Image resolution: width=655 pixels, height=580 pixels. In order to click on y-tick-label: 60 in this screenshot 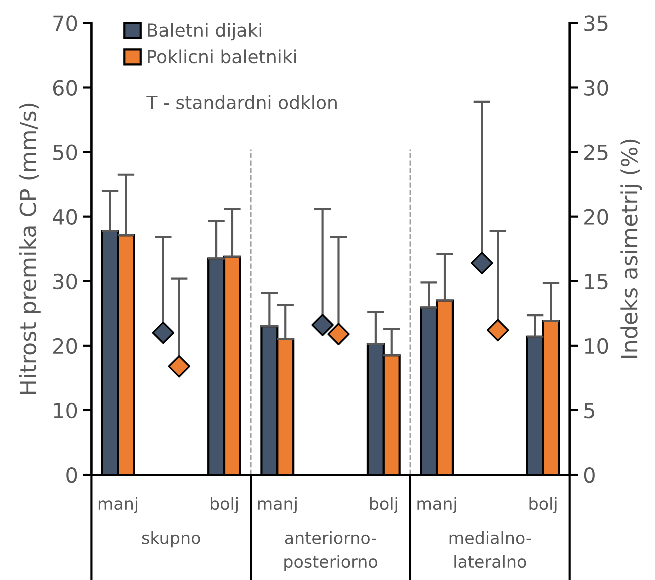, I will do `click(65, 88)`.